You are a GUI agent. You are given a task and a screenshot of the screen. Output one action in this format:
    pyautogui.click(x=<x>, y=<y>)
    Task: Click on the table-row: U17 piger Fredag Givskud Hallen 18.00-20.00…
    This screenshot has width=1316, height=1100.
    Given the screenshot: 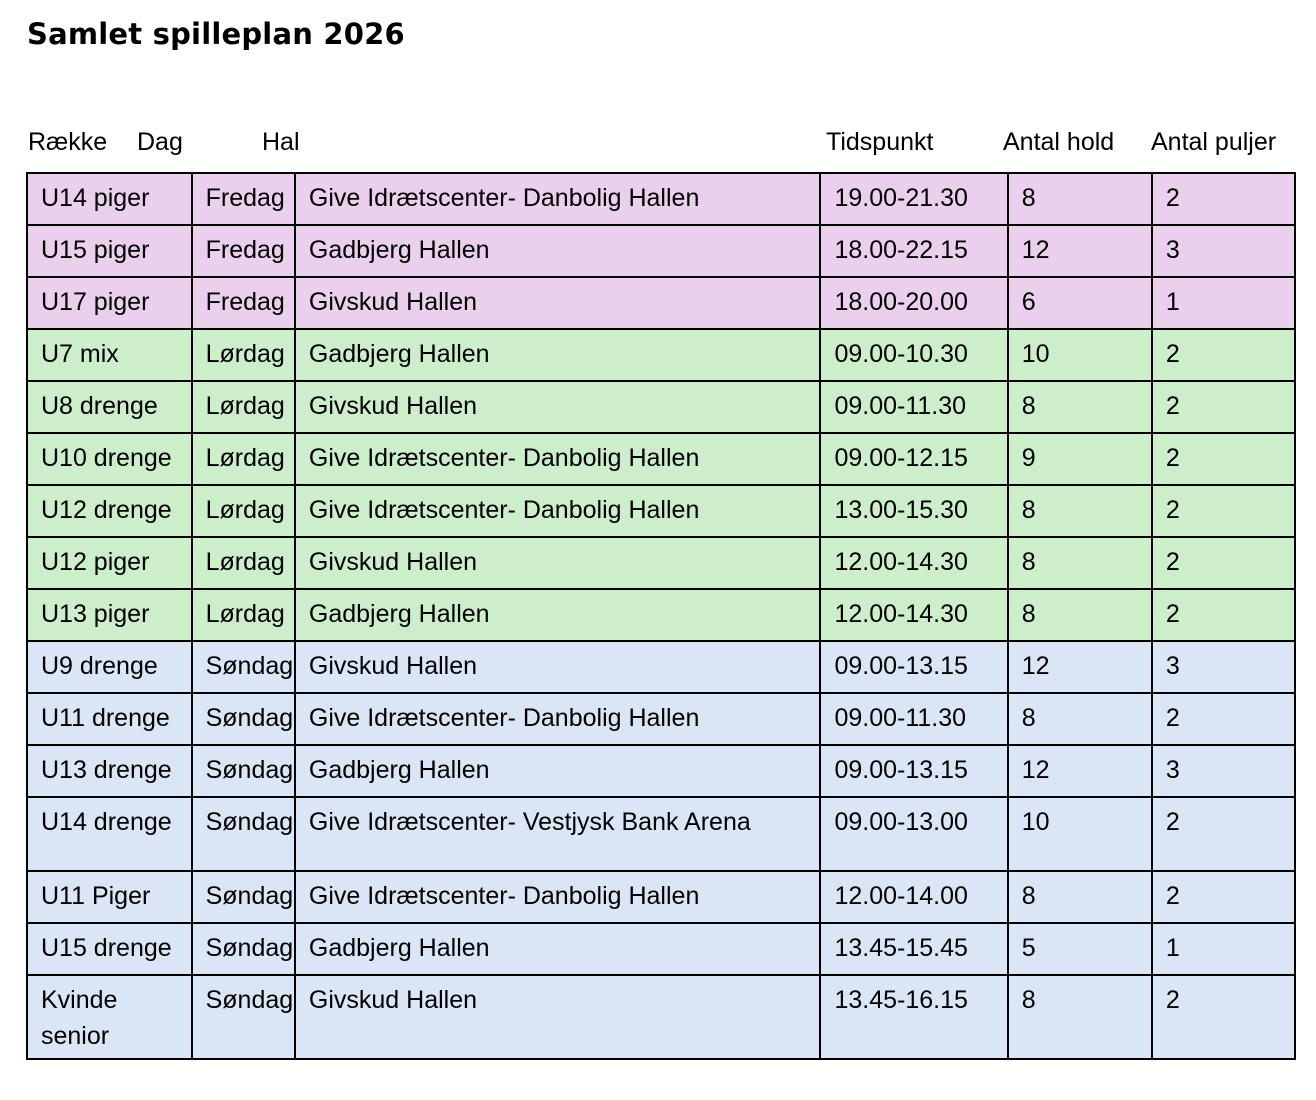 What is the action you would take?
    pyautogui.click(x=661, y=303)
    